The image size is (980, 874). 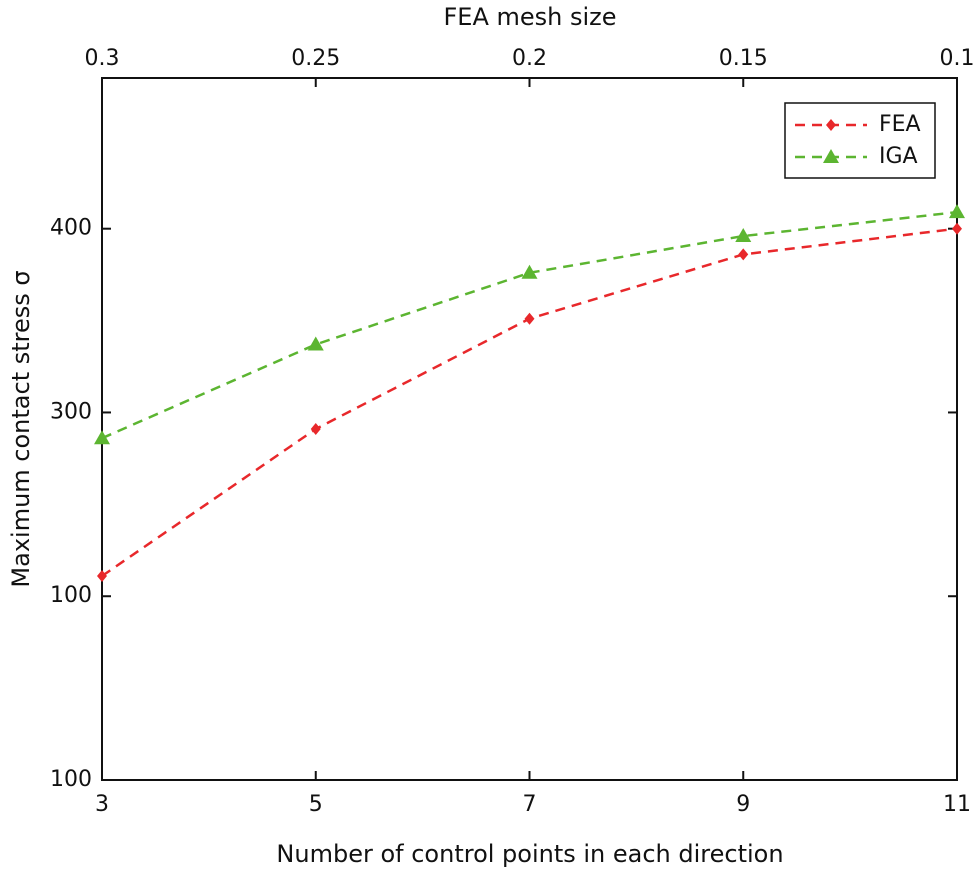 What do you see at coordinates (71, 228) in the screenshot?
I see `y-tick-label: 400` at bounding box center [71, 228].